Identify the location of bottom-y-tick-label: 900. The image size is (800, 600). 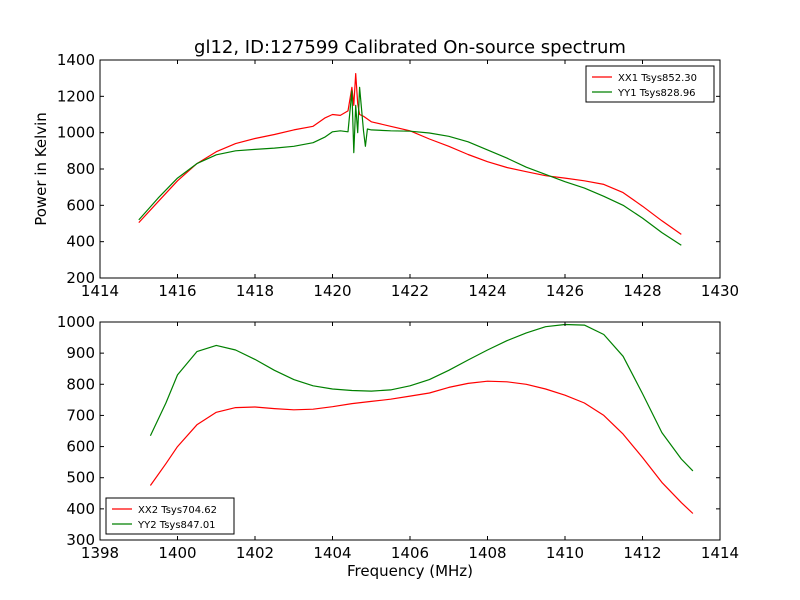
(80, 353).